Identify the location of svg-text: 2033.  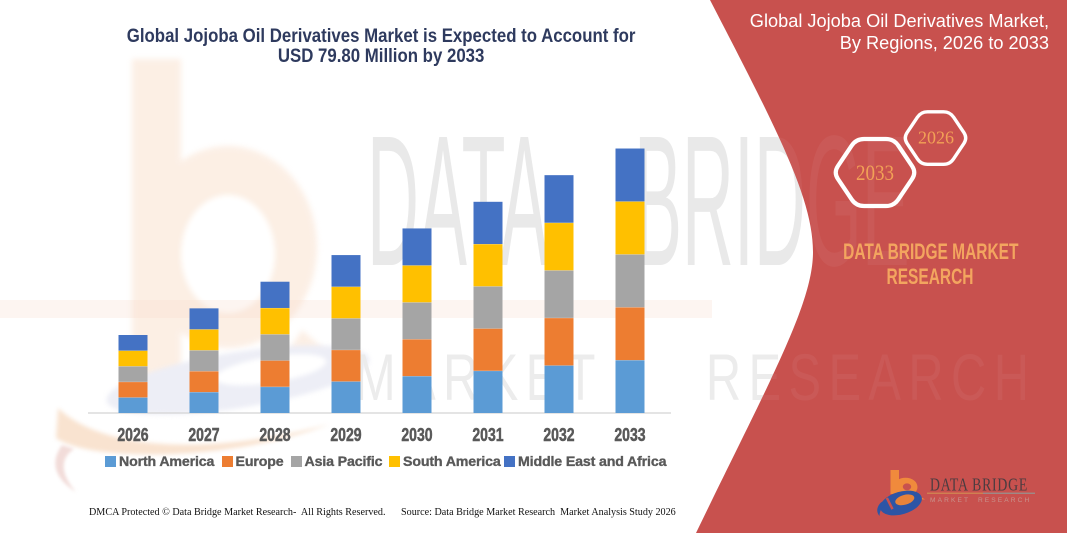
(875, 172).